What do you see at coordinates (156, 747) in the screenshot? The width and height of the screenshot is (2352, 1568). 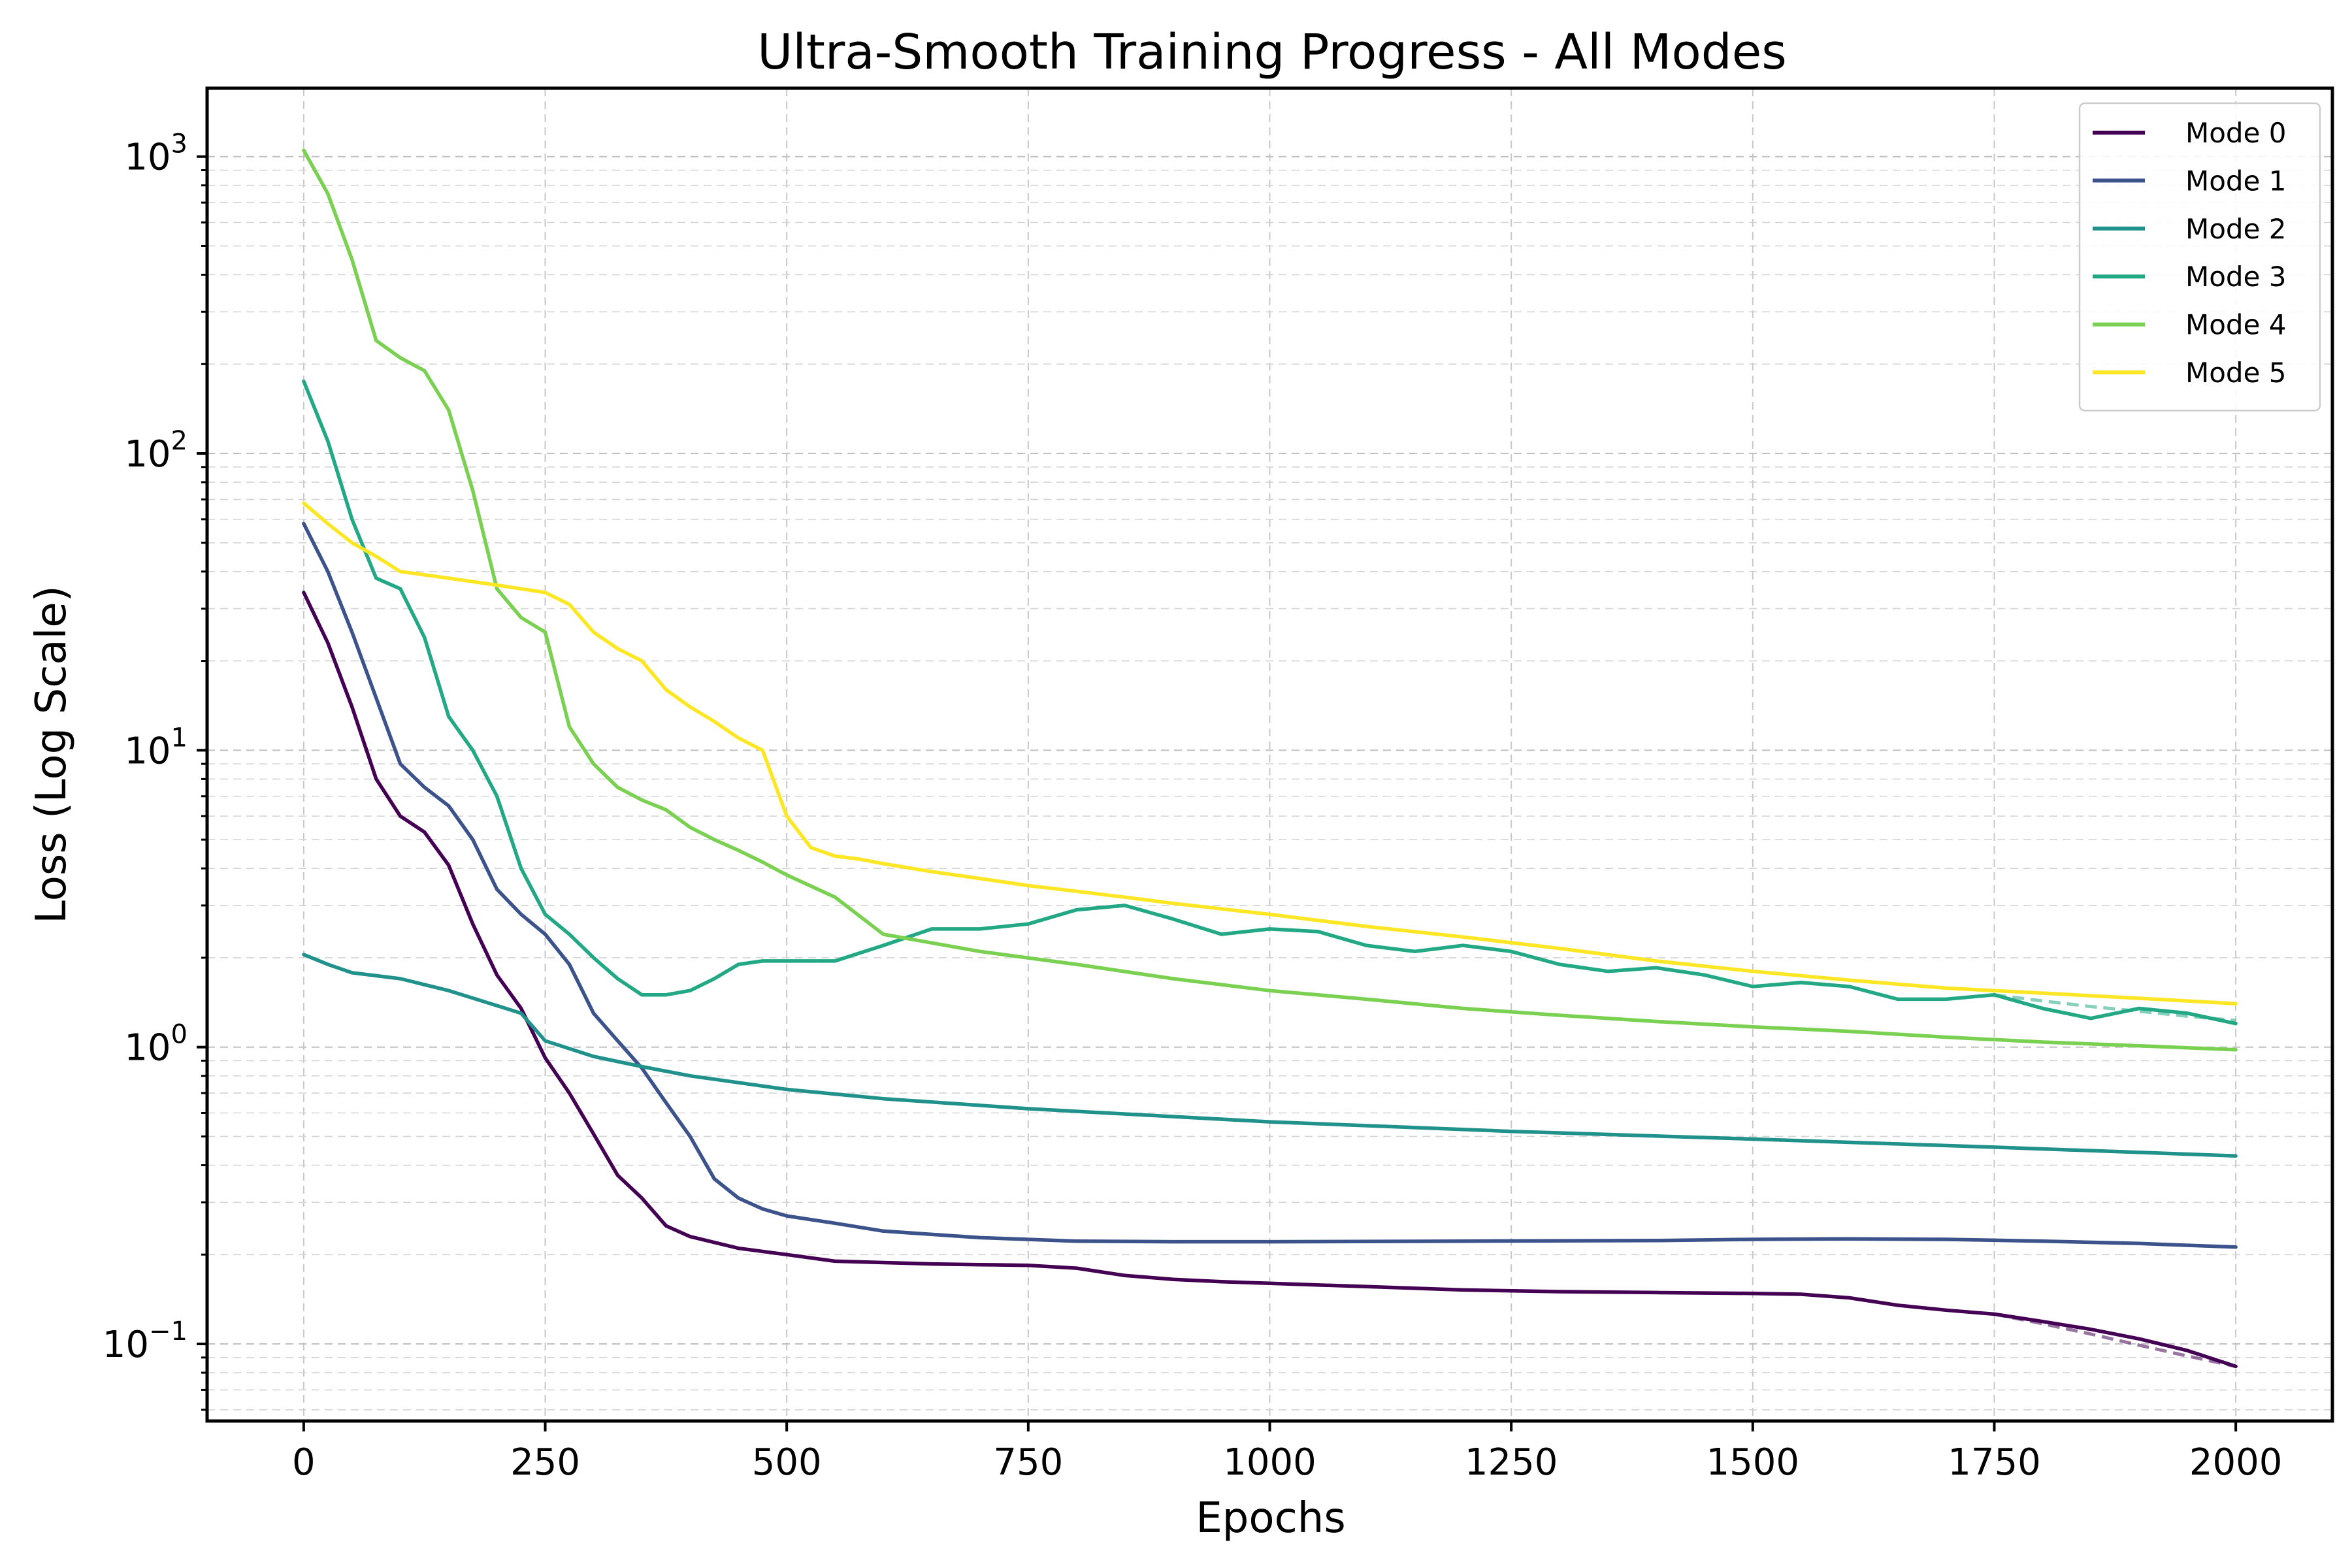 I see `y-tick-label: 10¹` at bounding box center [156, 747].